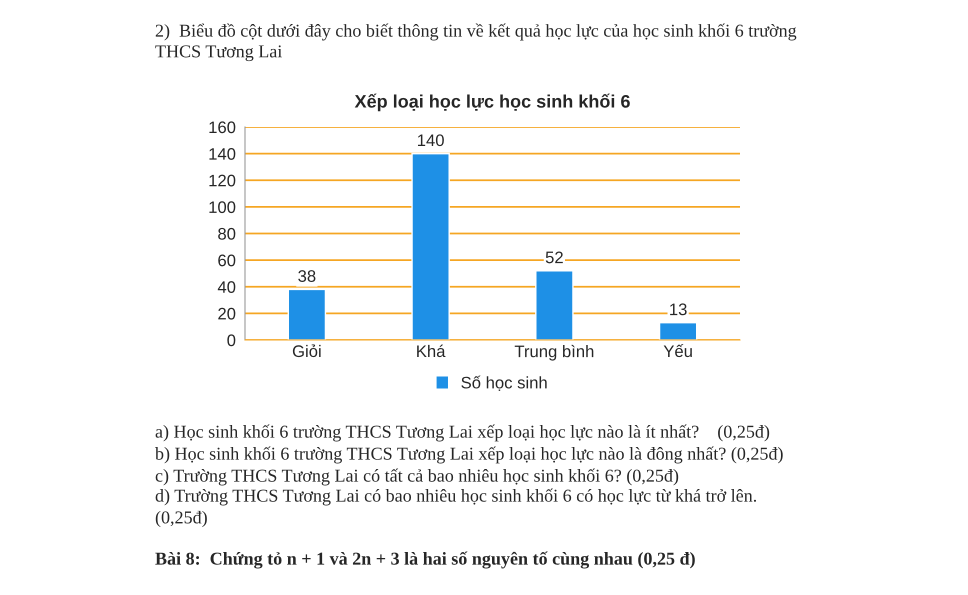 This screenshot has height=595, width=968. I want to click on x-tick-label: Giỏi, so click(306, 351).